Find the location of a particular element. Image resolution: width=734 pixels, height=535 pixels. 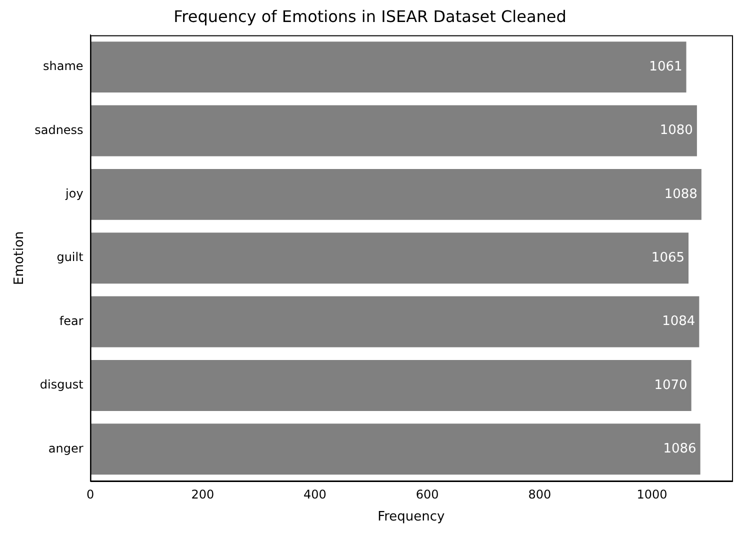

x-tick-label: 1000 is located at coordinates (652, 494).